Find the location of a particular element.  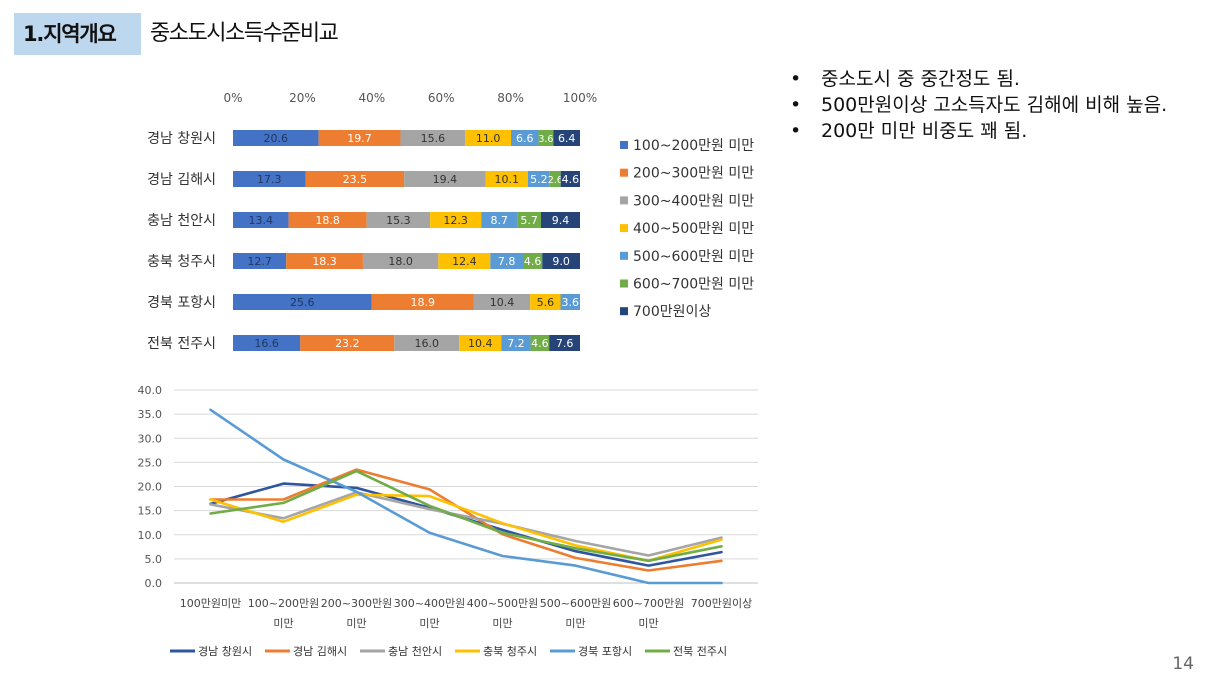

line-x-tick-label: 100만원미만 is located at coordinates (210, 603).